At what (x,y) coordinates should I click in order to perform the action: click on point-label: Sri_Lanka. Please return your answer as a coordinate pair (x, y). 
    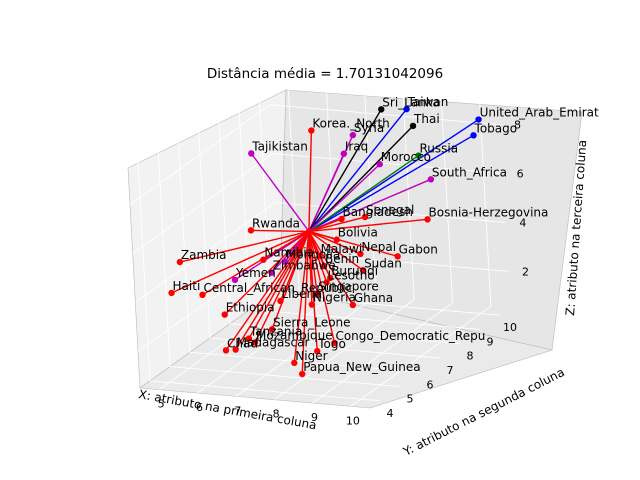
    Looking at the image, I should click on (411, 102).